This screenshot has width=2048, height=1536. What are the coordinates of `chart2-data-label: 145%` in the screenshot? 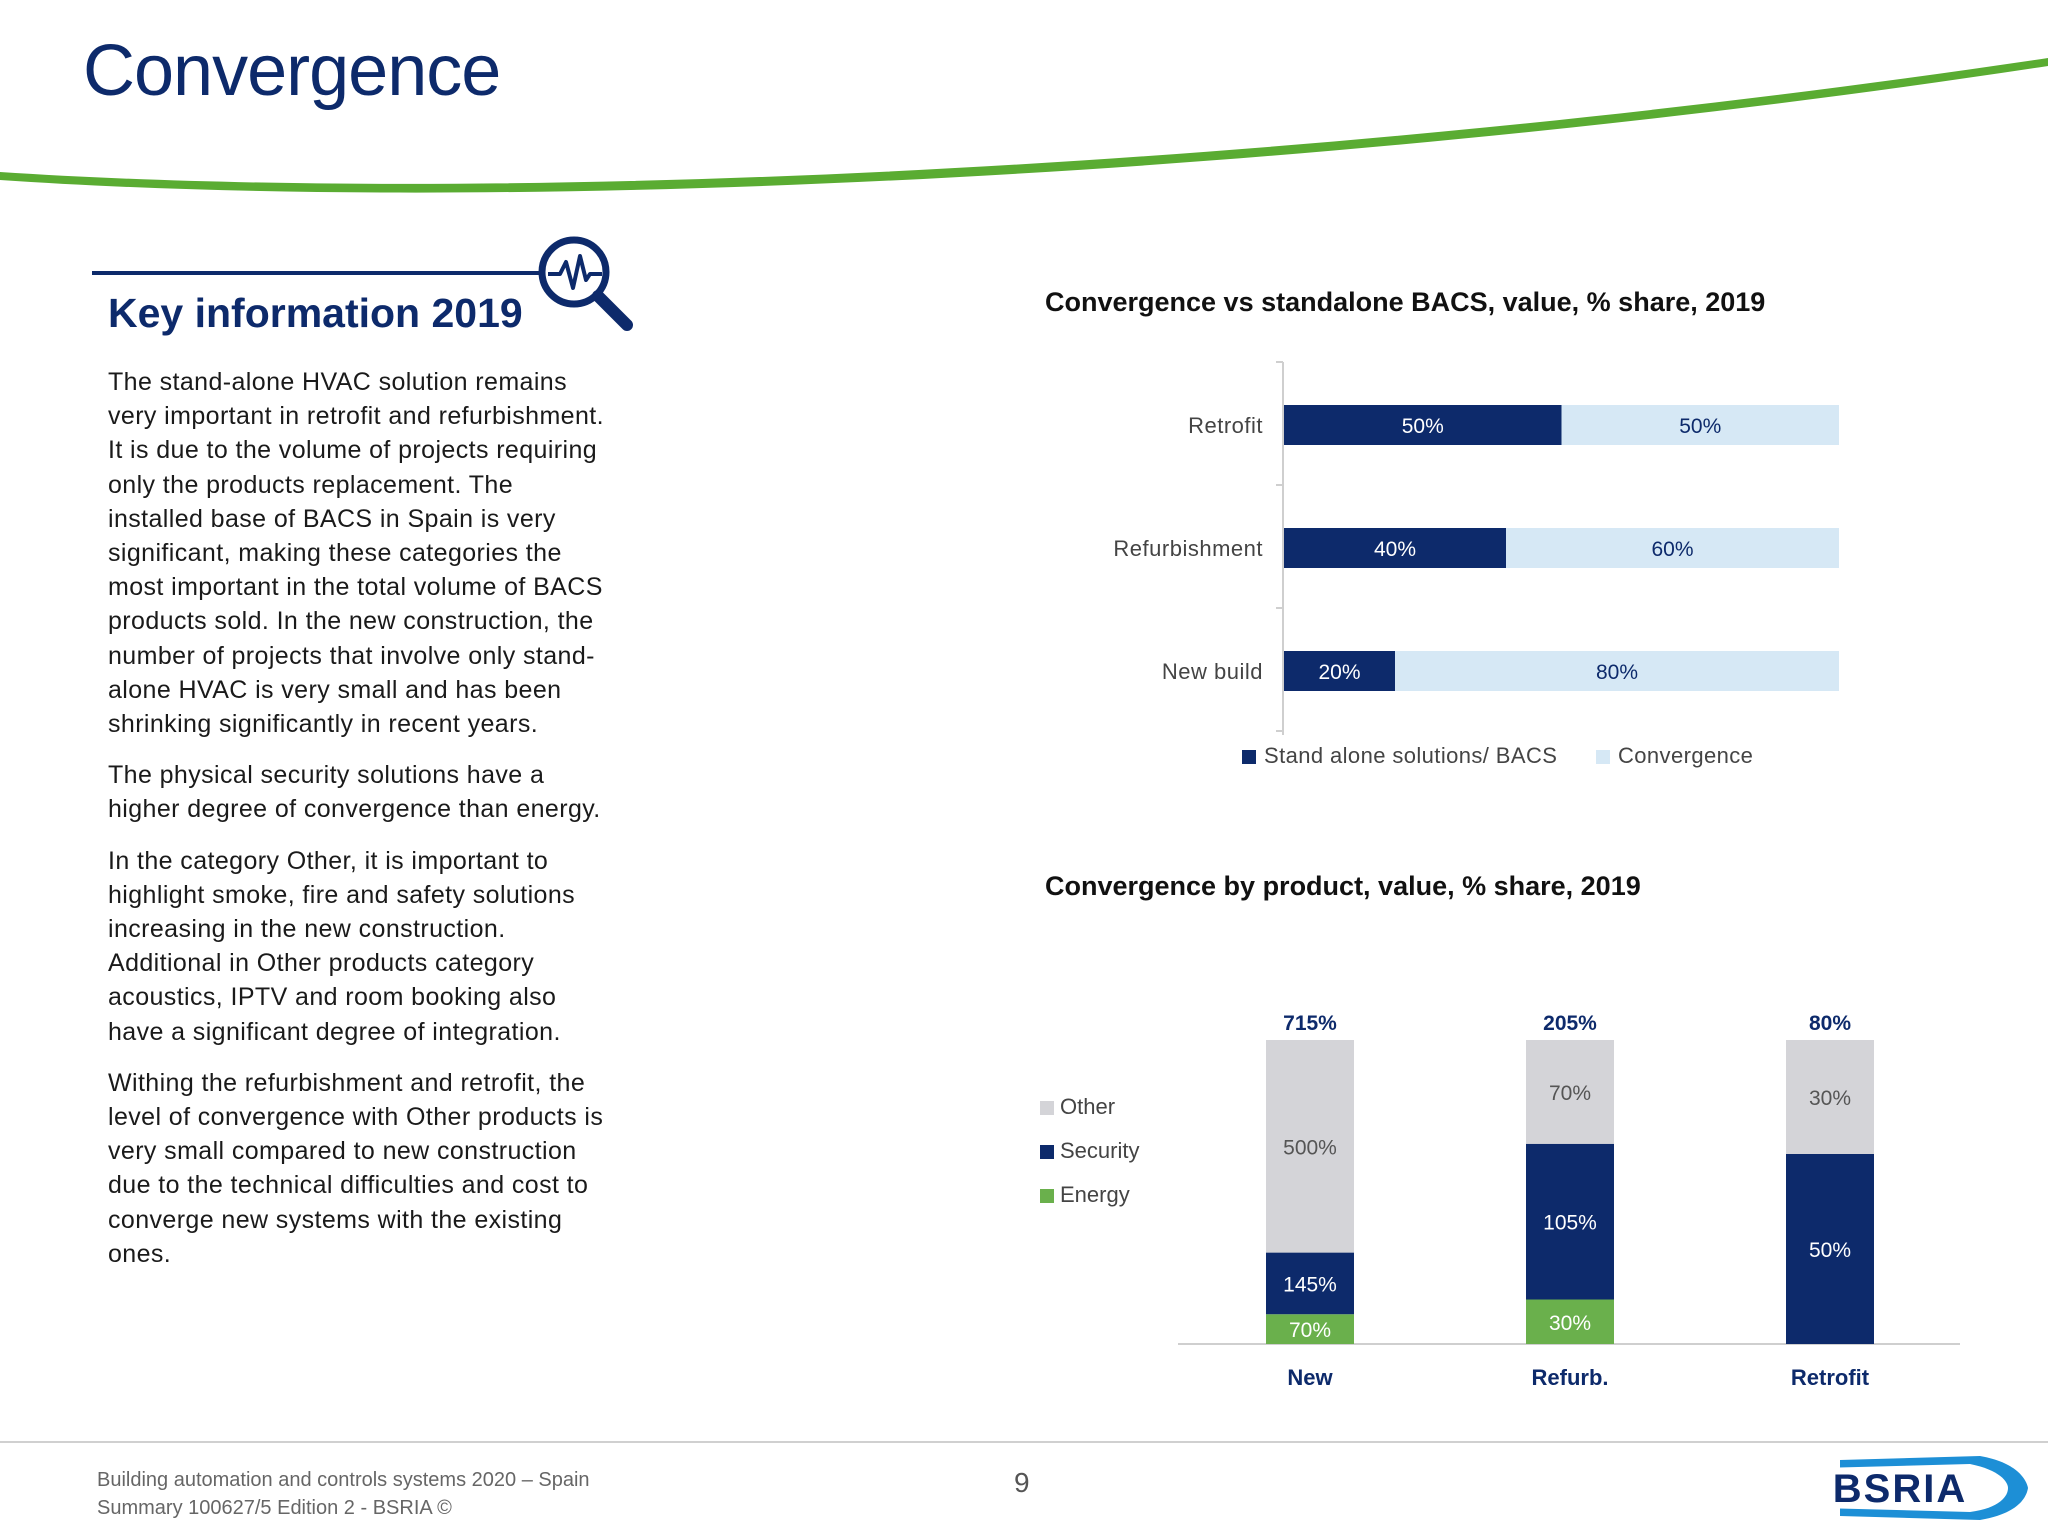 It's located at (1310, 1284).